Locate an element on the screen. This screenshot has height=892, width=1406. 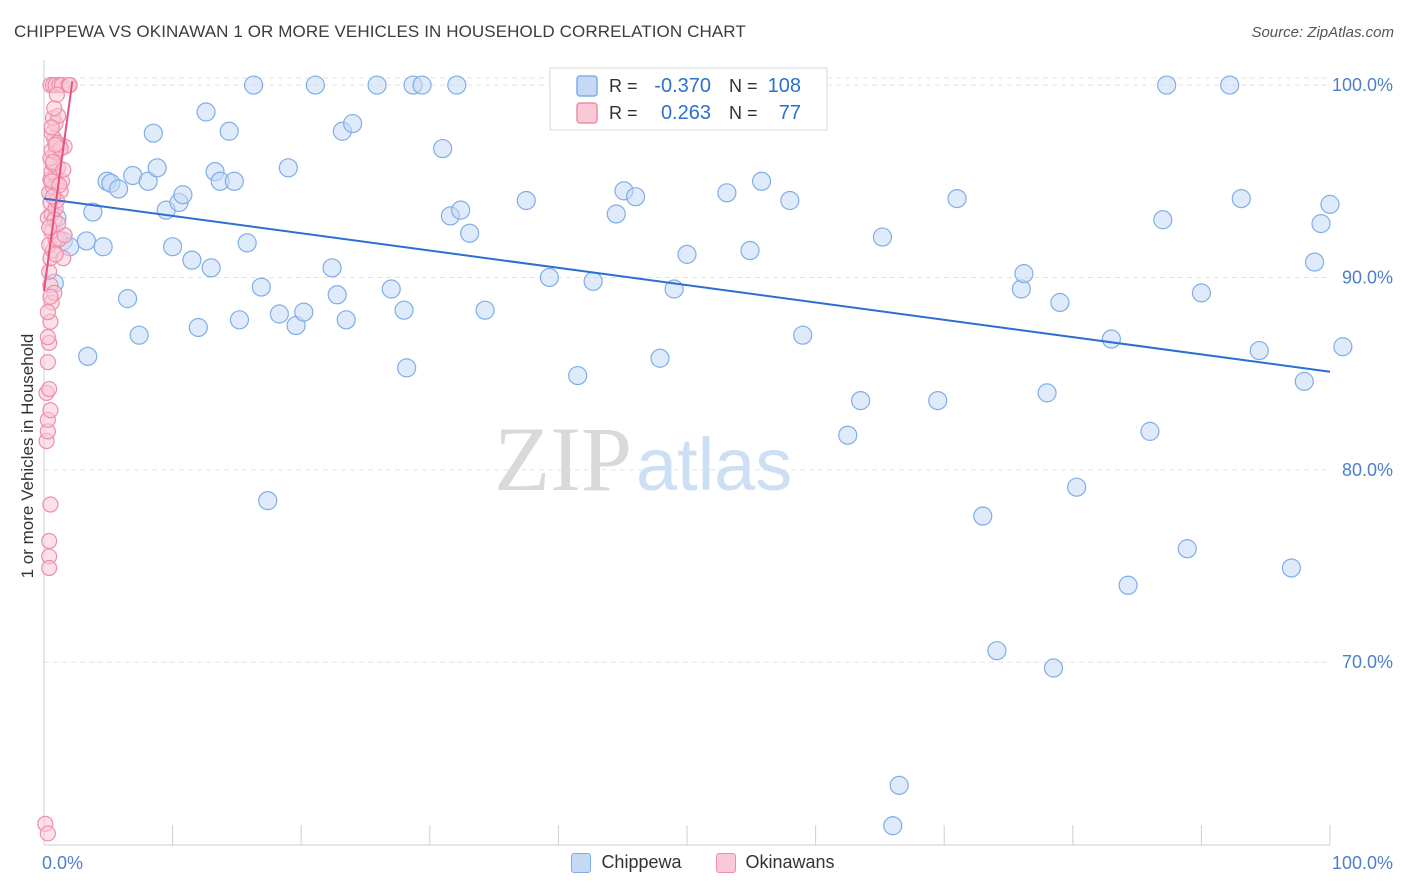
legend-label-okinawans: Okinawans is located at coordinates (790, 862).